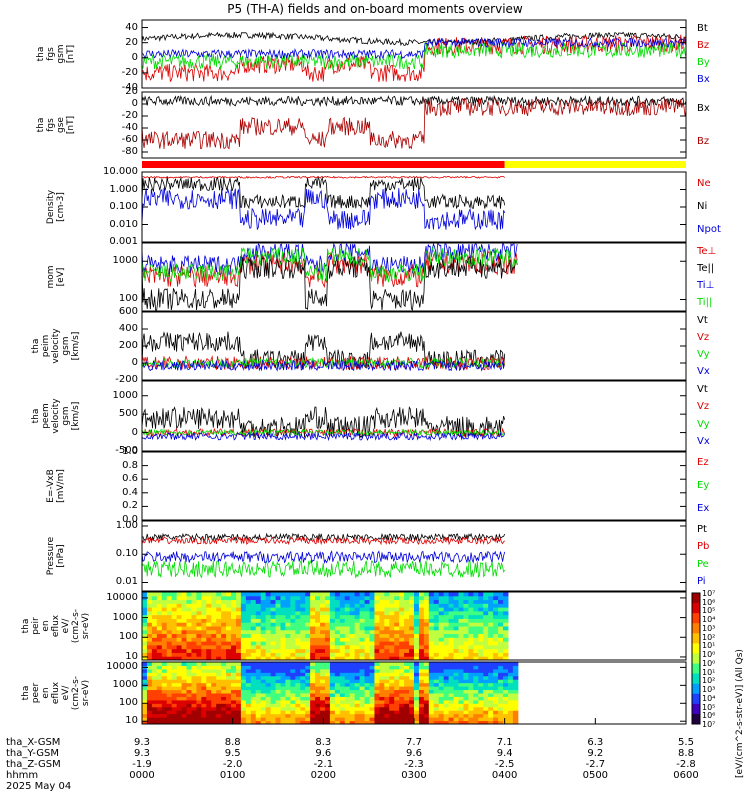  Describe the element at coordinates (323, 753) in the screenshot. I see `x-tick-label: 9.6` at that location.